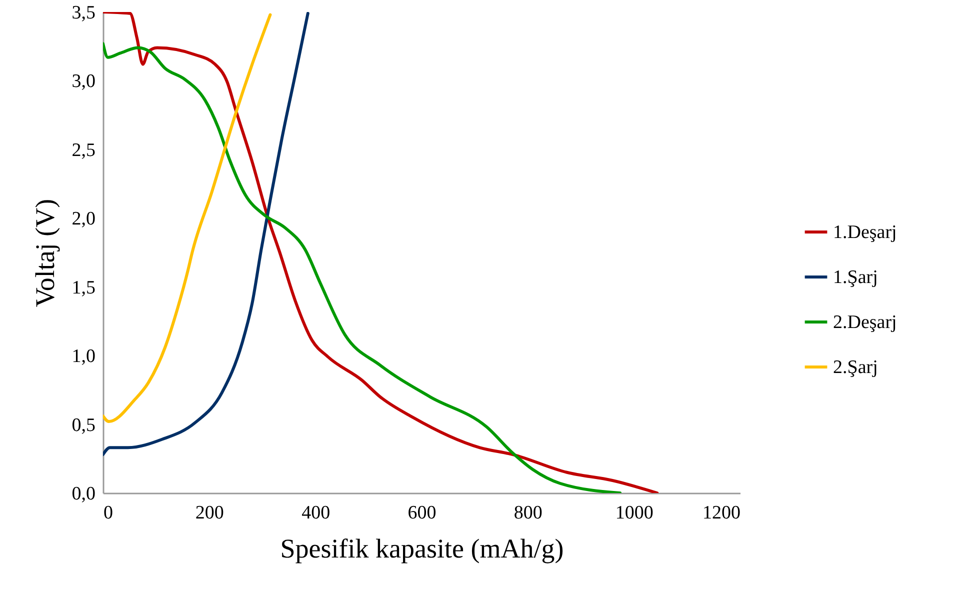  Describe the element at coordinates (855, 367) in the screenshot. I see `legend-label: 2.Şarj` at that location.